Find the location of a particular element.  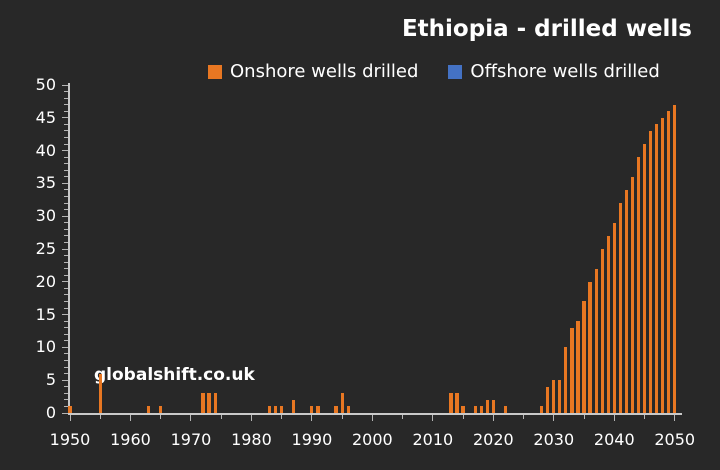

bar-onshore-2046 is located at coordinates (650, 271).